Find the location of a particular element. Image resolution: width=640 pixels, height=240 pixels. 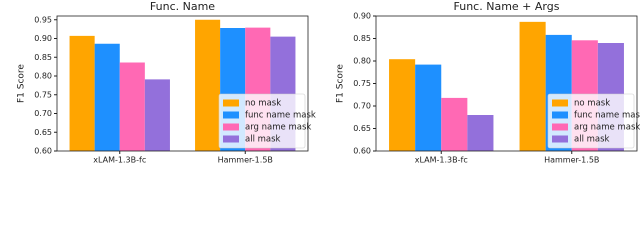

chart-title: Func. Name is located at coordinates (182, 6).